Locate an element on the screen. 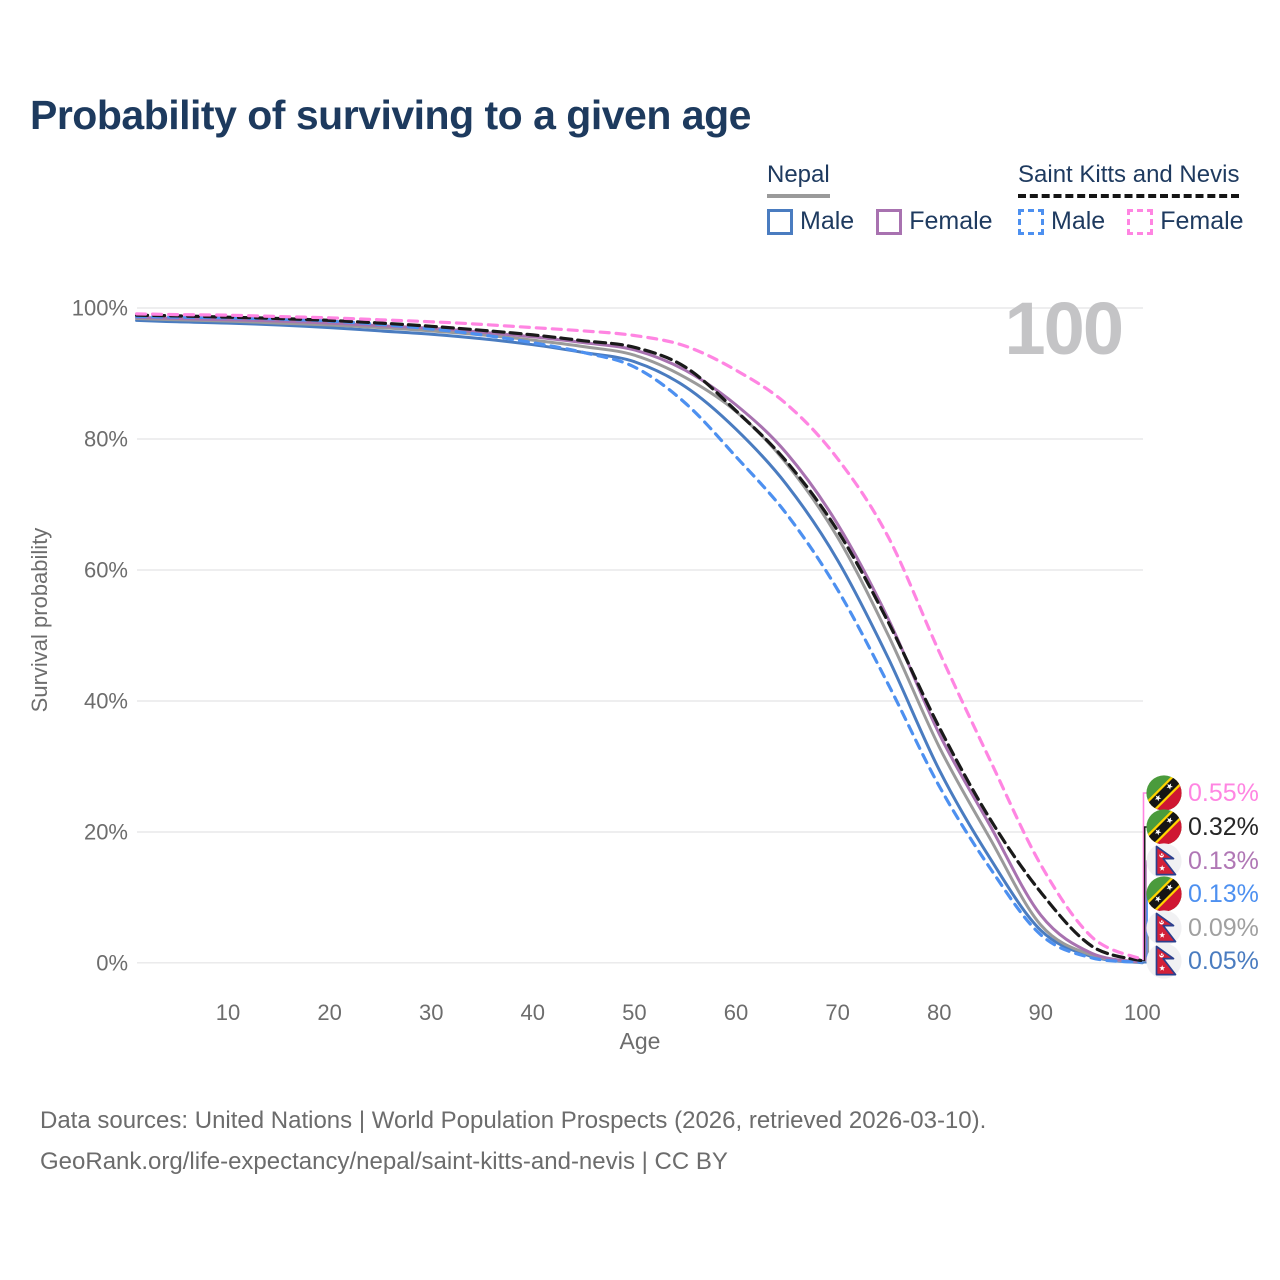 This screenshot has width=1280, height=1280. legend-country-saint-kitts-and-nevis: Saint Kitts and Nevis is located at coordinates (1129, 179).